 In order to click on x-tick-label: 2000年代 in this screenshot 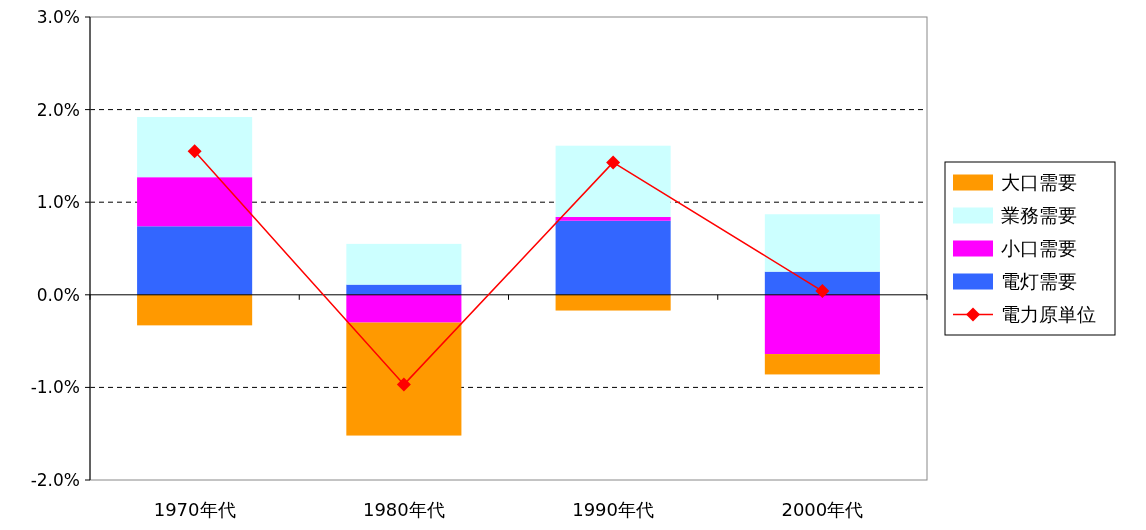, I will do `click(822, 509)`.